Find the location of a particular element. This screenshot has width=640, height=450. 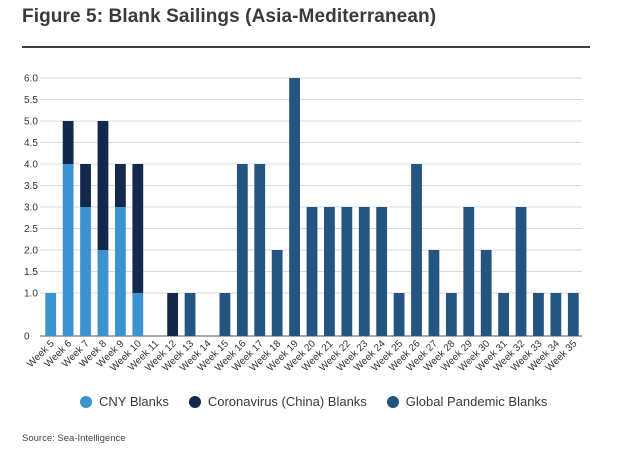

legend-item-coronavirus: Coronavirus (China) Blanks is located at coordinates (277, 401).